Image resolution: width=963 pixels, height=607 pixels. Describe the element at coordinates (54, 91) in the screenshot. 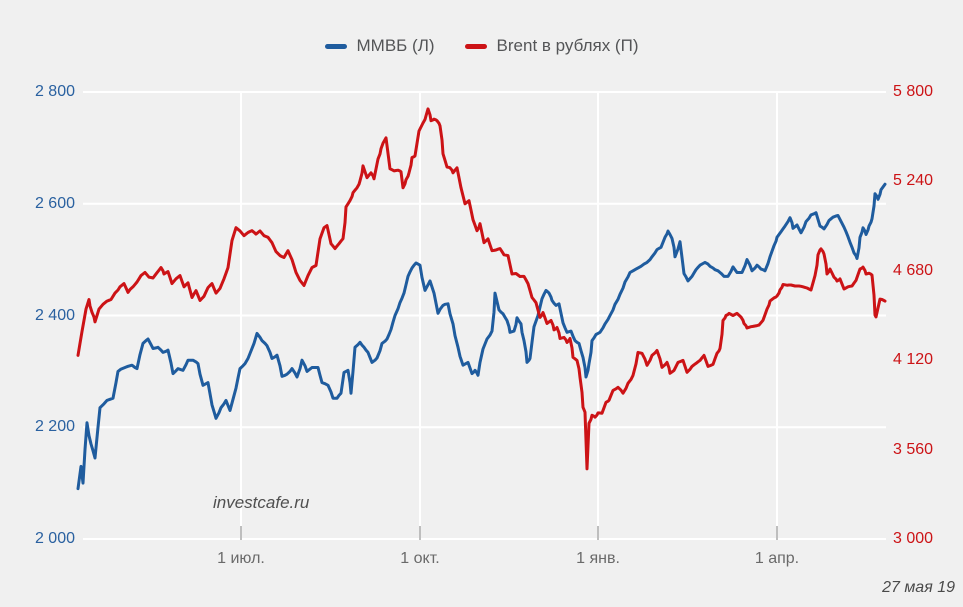

I see `left-axis-tick-label: 2 800` at that location.